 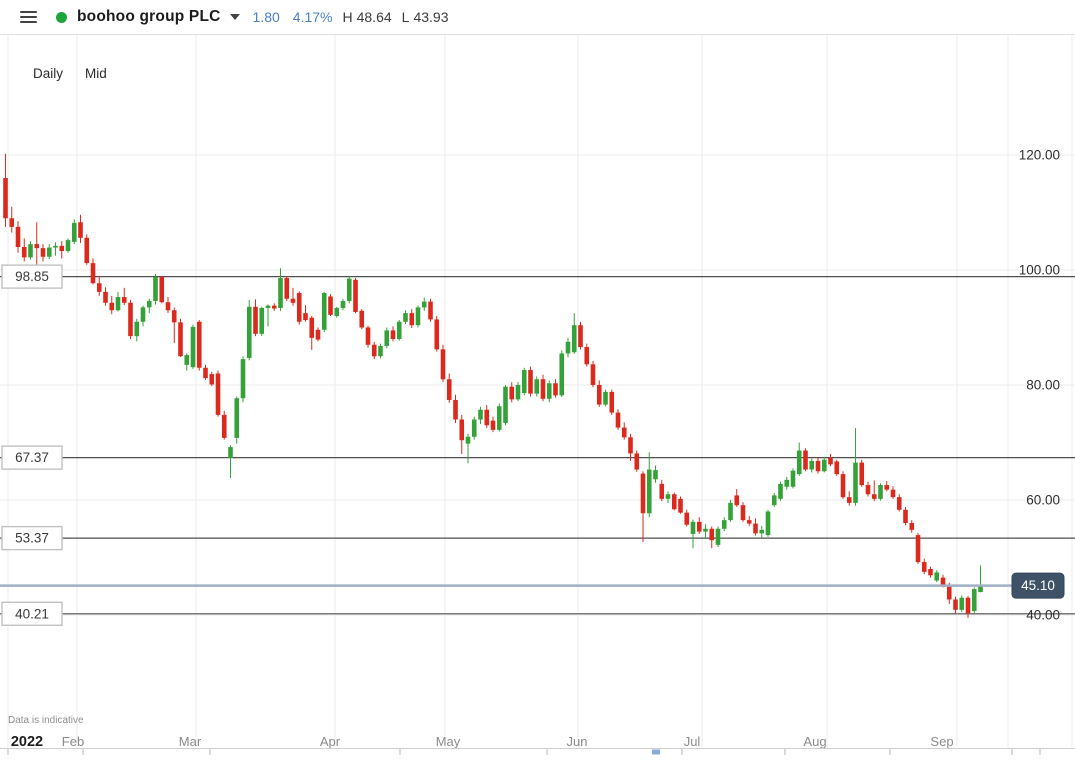 What do you see at coordinates (425, 17) in the screenshot?
I see `day-low: L 43.93` at bounding box center [425, 17].